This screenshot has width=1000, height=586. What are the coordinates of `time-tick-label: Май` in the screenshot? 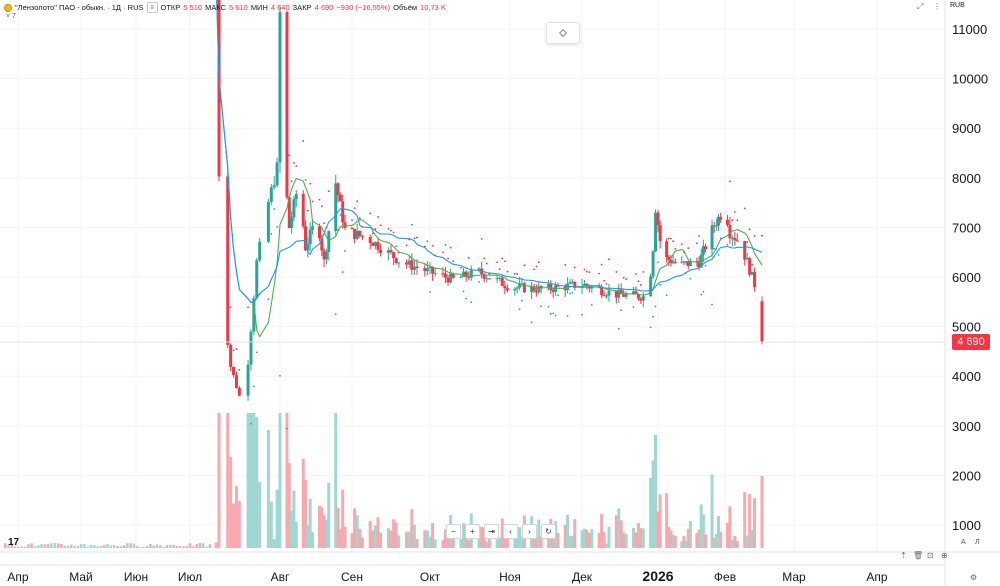 It's located at (81, 577).